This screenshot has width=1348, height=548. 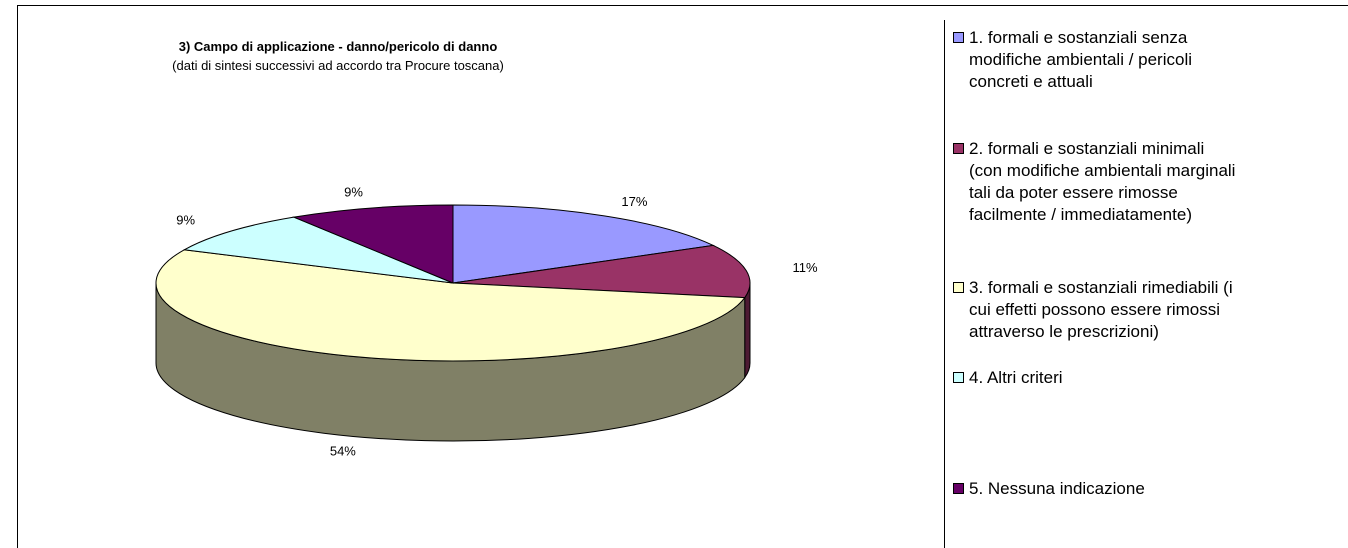 I want to click on legend-border, so click(x=944, y=284).